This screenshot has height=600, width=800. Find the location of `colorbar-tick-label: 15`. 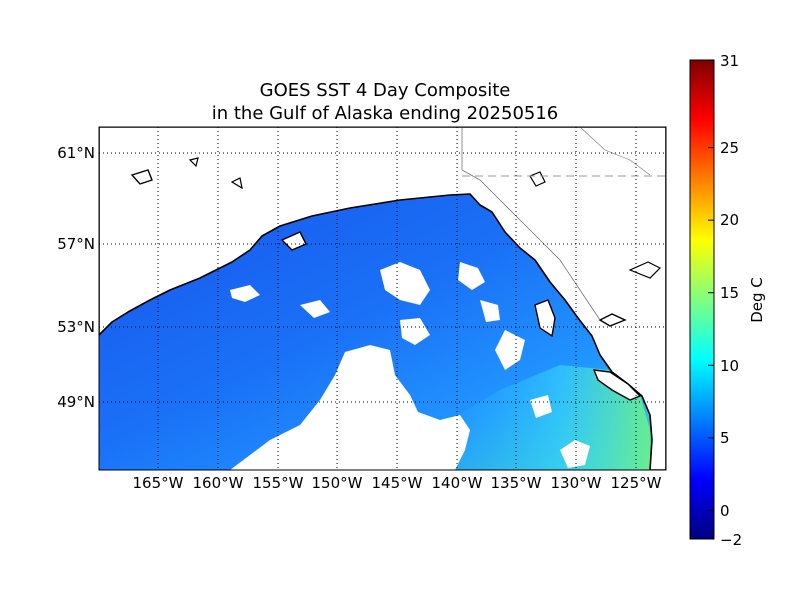

colorbar-tick-label: 15 is located at coordinates (729, 293).